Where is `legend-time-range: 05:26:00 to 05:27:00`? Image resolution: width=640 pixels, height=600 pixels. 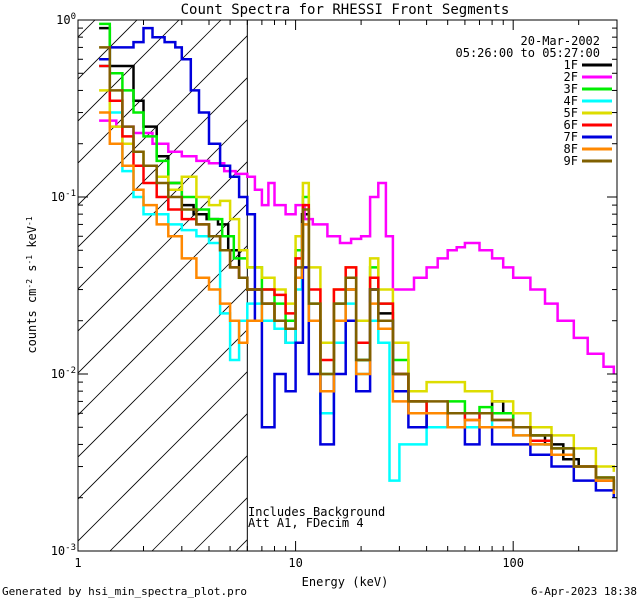
legend-time-range: 05:26:00 to 05:27:00 is located at coordinates (528, 53).